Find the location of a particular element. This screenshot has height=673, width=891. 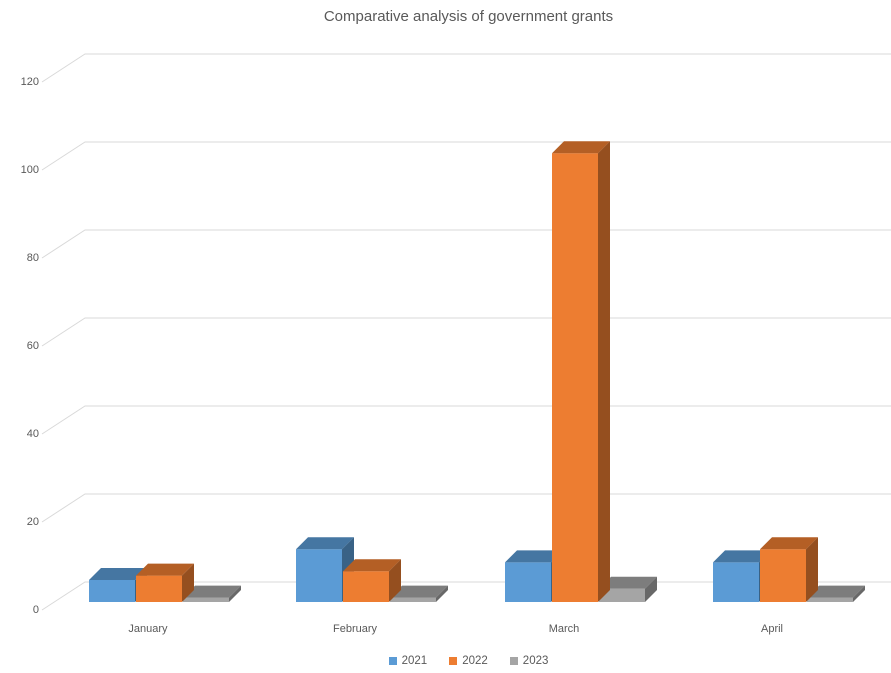

bar-2022-february is located at coordinates (372, 580).